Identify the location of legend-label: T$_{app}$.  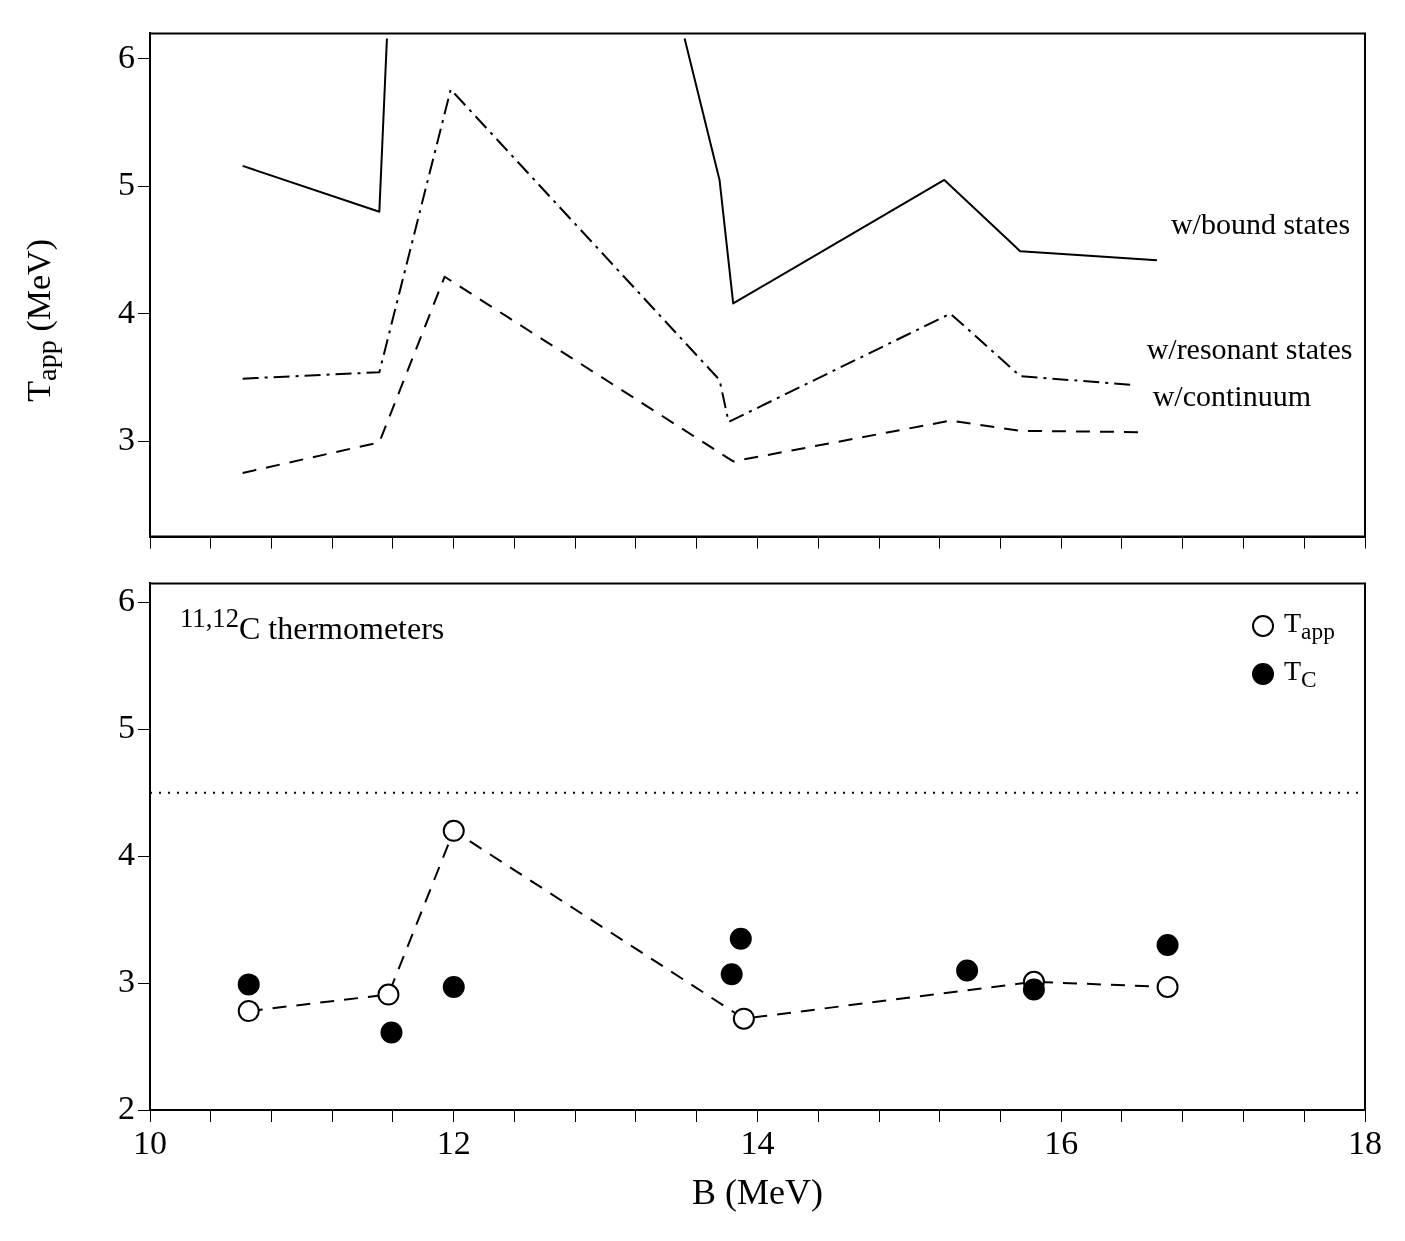
(1309, 625).